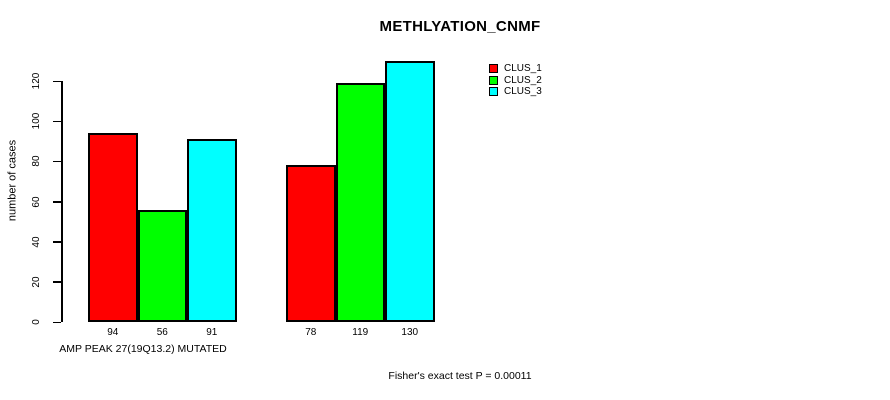  I want to click on legend: CLUS_1 CLUS_2 CLUS_3, so click(515, 80).